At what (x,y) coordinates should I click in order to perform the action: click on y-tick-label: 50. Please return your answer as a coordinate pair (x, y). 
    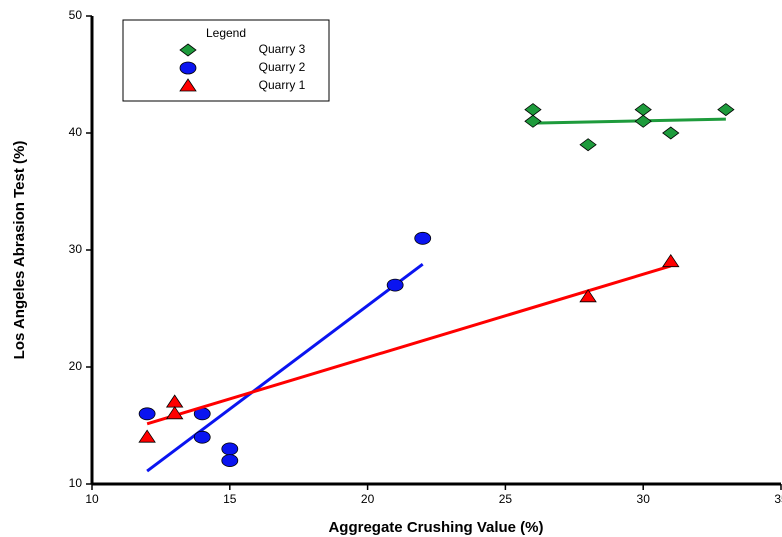
    Looking at the image, I should click on (76, 15).